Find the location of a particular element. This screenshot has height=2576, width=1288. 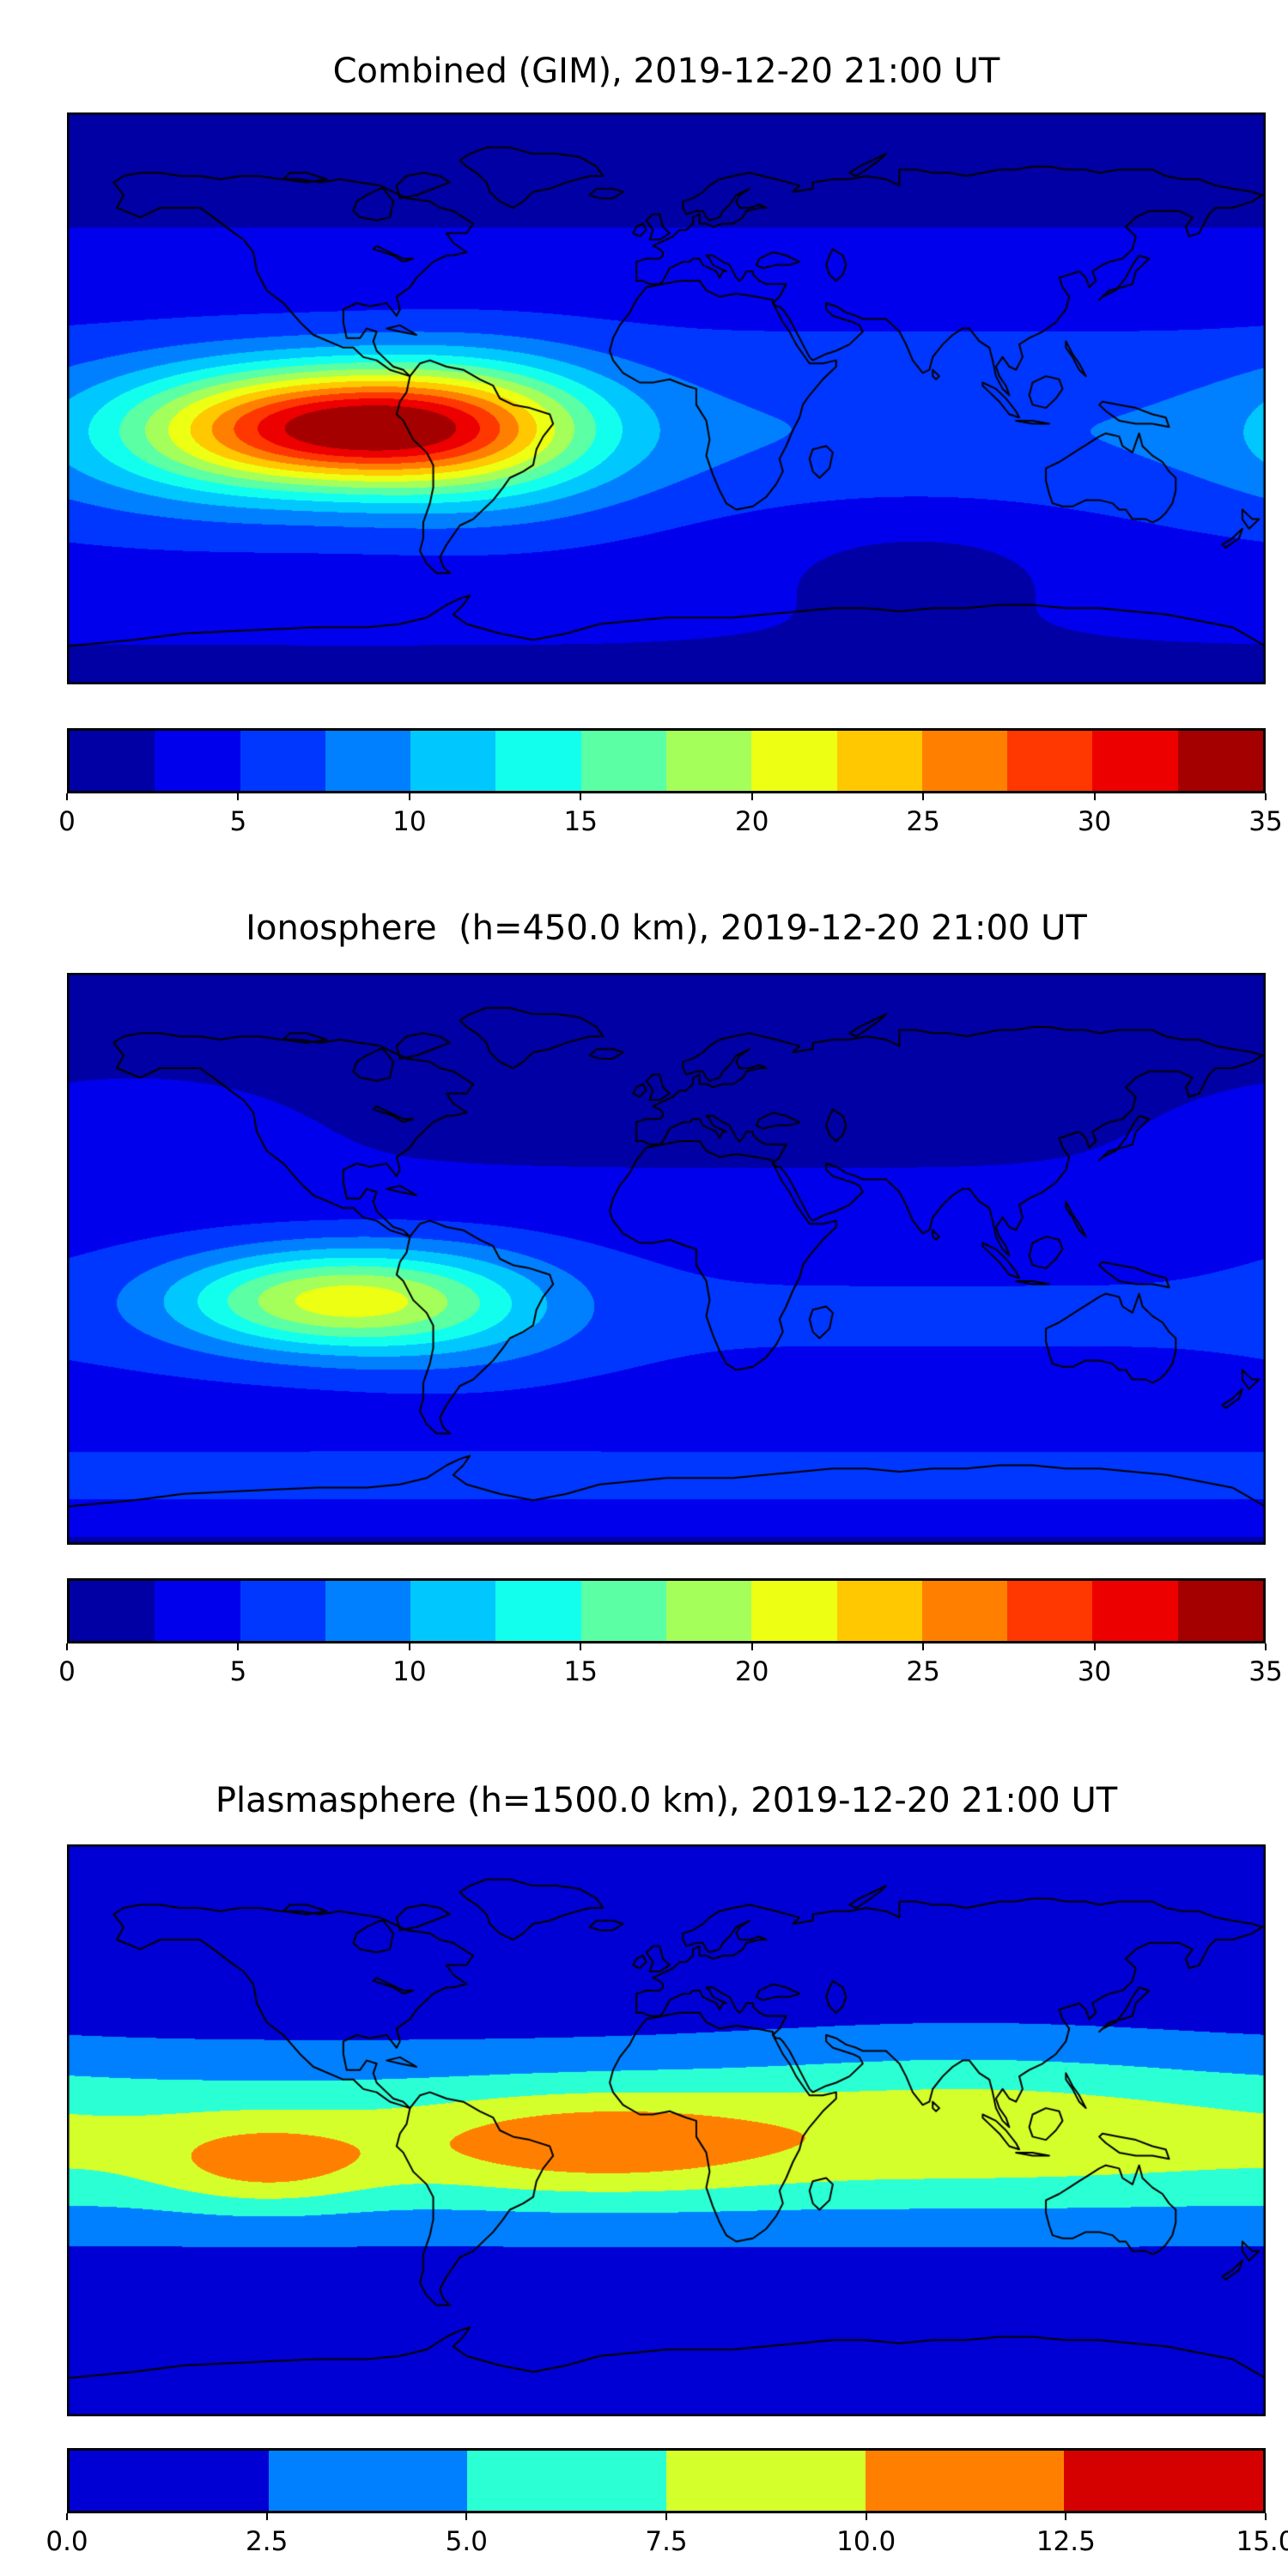

combined-colorbar-ticklabels: 0 5 10 15 20 25 30 35 is located at coordinates (671, 823).